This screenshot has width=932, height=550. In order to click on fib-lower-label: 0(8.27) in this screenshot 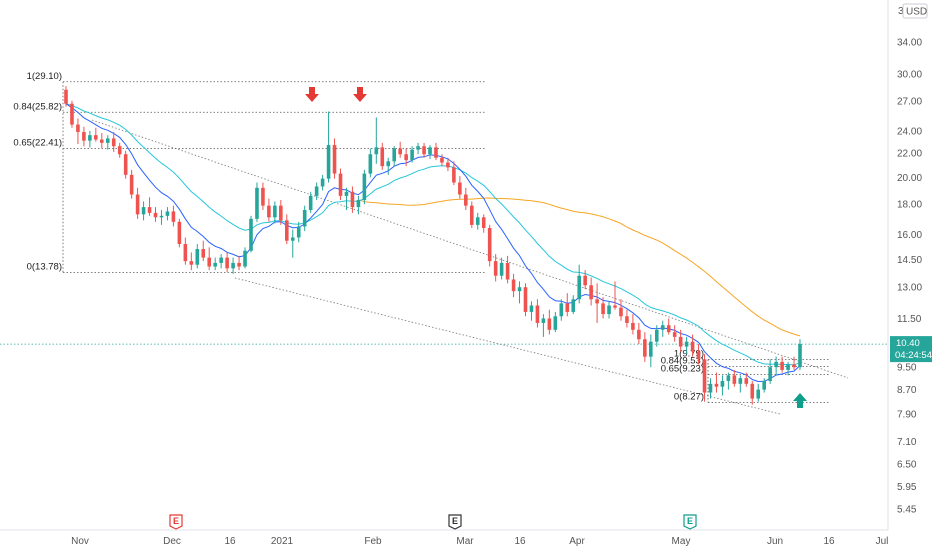, I will do `click(689, 397)`.